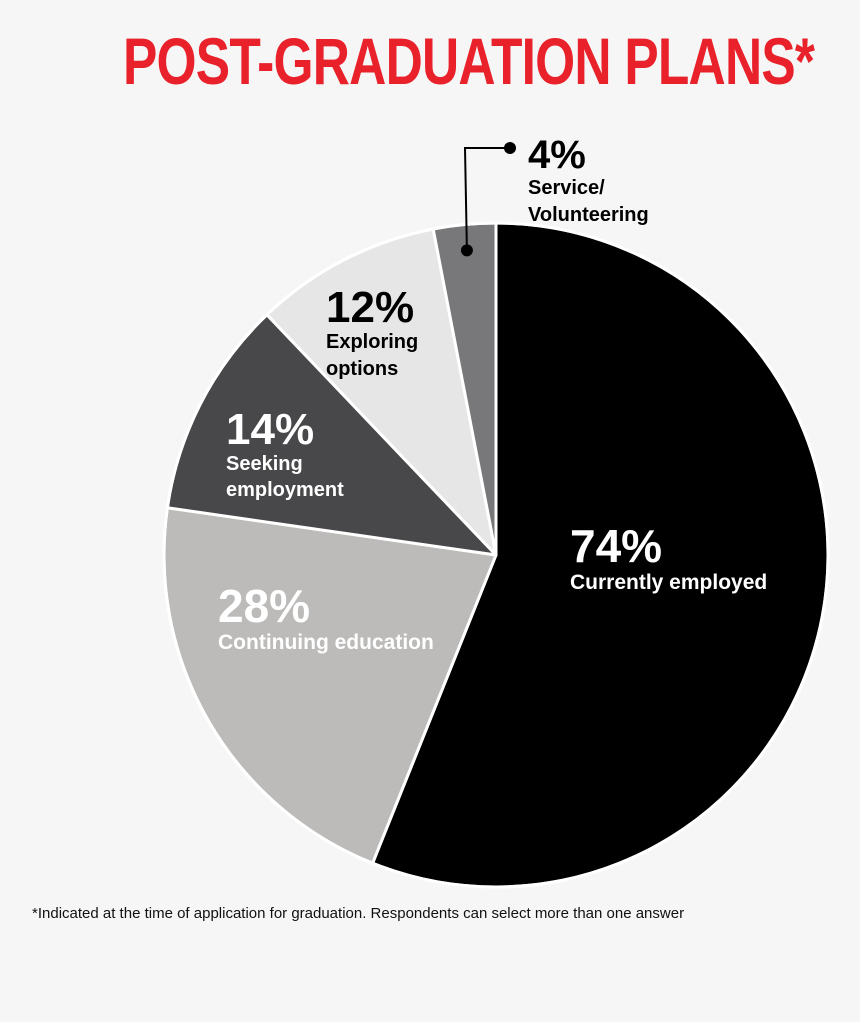  Describe the element at coordinates (468, 61) in the screenshot. I see `chart-title: POST-GRADUATION PLANS*` at that location.